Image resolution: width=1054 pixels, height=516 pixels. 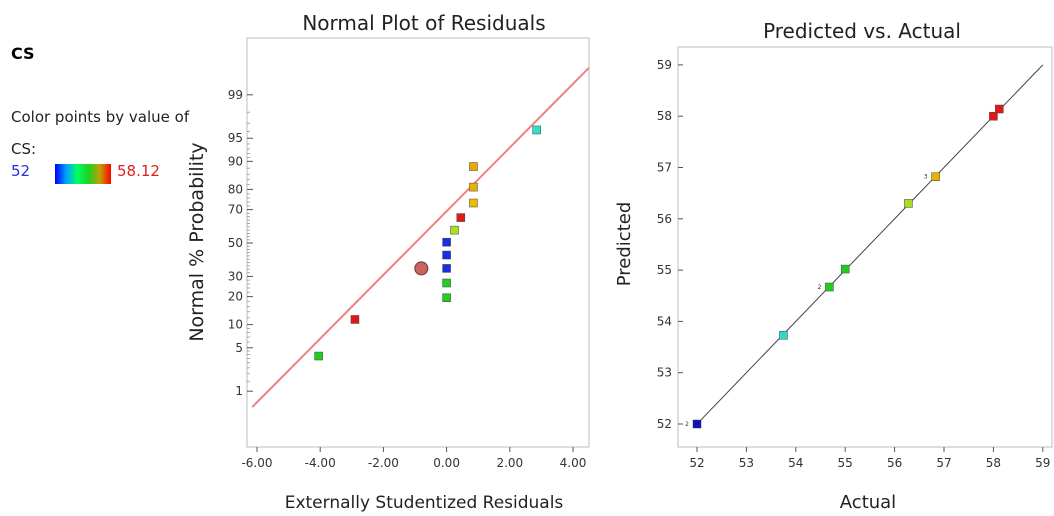 What do you see at coordinates (664, 219) in the screenshot?
I see `y-tick-label: 56` at bounding box center [664, 219].